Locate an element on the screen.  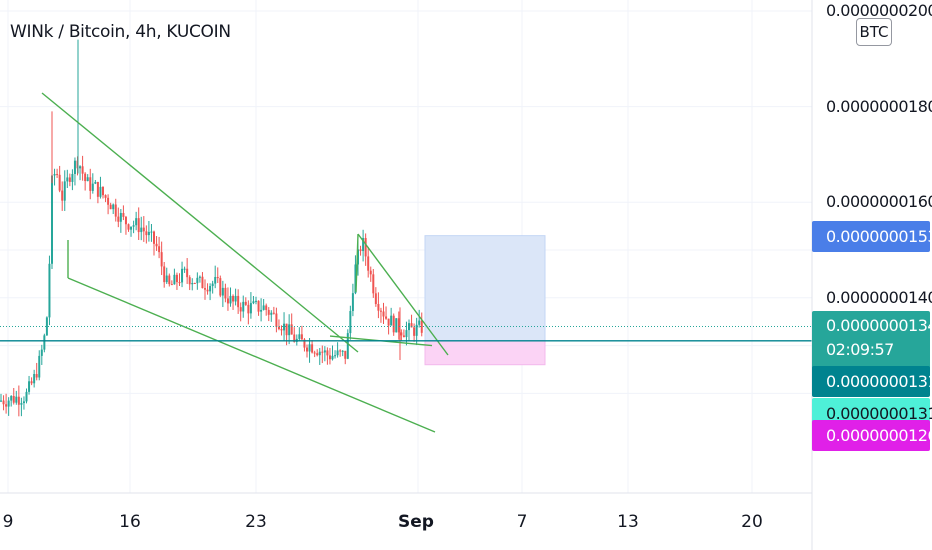
chart-title: WINk / Bitcoin, 4h, KUCOIN is located at coordinates (120, 32).